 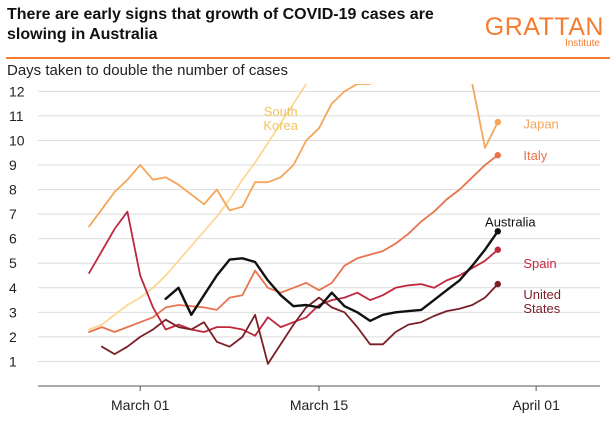 What do you see at coordinates (582, 43) in the screenshot?
I see `logo-subtitle: Institute` at bounding box center [582, 43].